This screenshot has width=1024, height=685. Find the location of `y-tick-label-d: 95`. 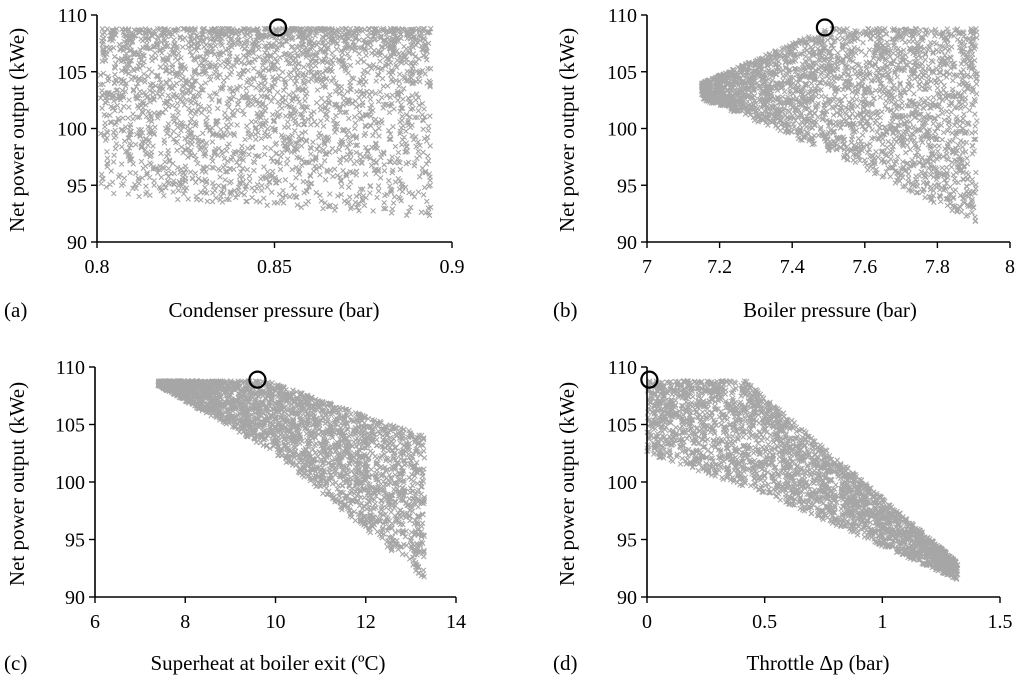

y-tick-label-d: 95 is located at coordinates (627, 541).